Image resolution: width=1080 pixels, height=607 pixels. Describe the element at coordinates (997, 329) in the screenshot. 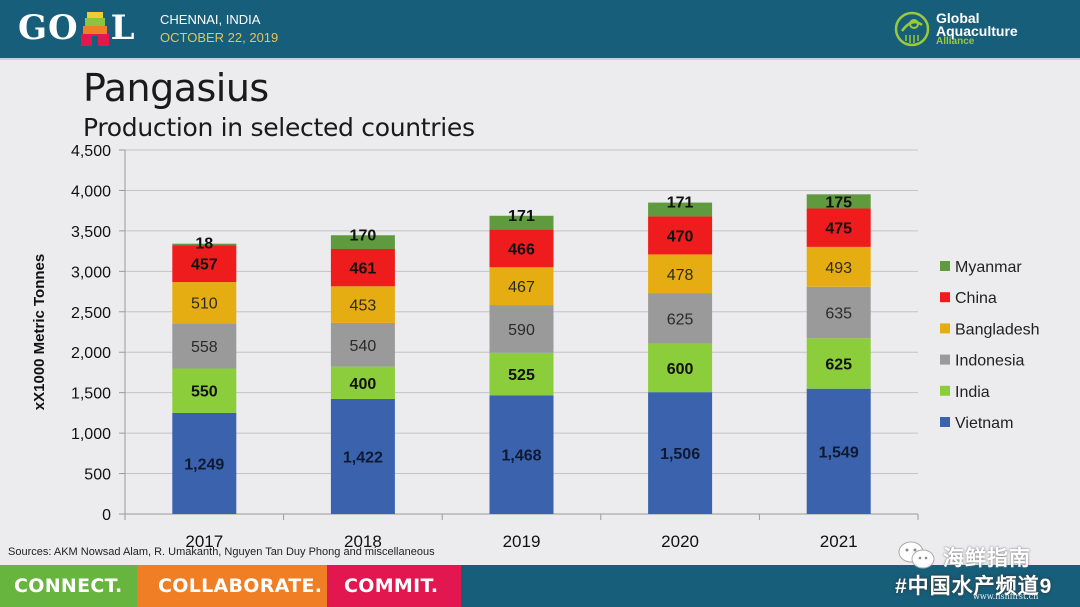

I see `legend-label: Bangladesh` at that location.